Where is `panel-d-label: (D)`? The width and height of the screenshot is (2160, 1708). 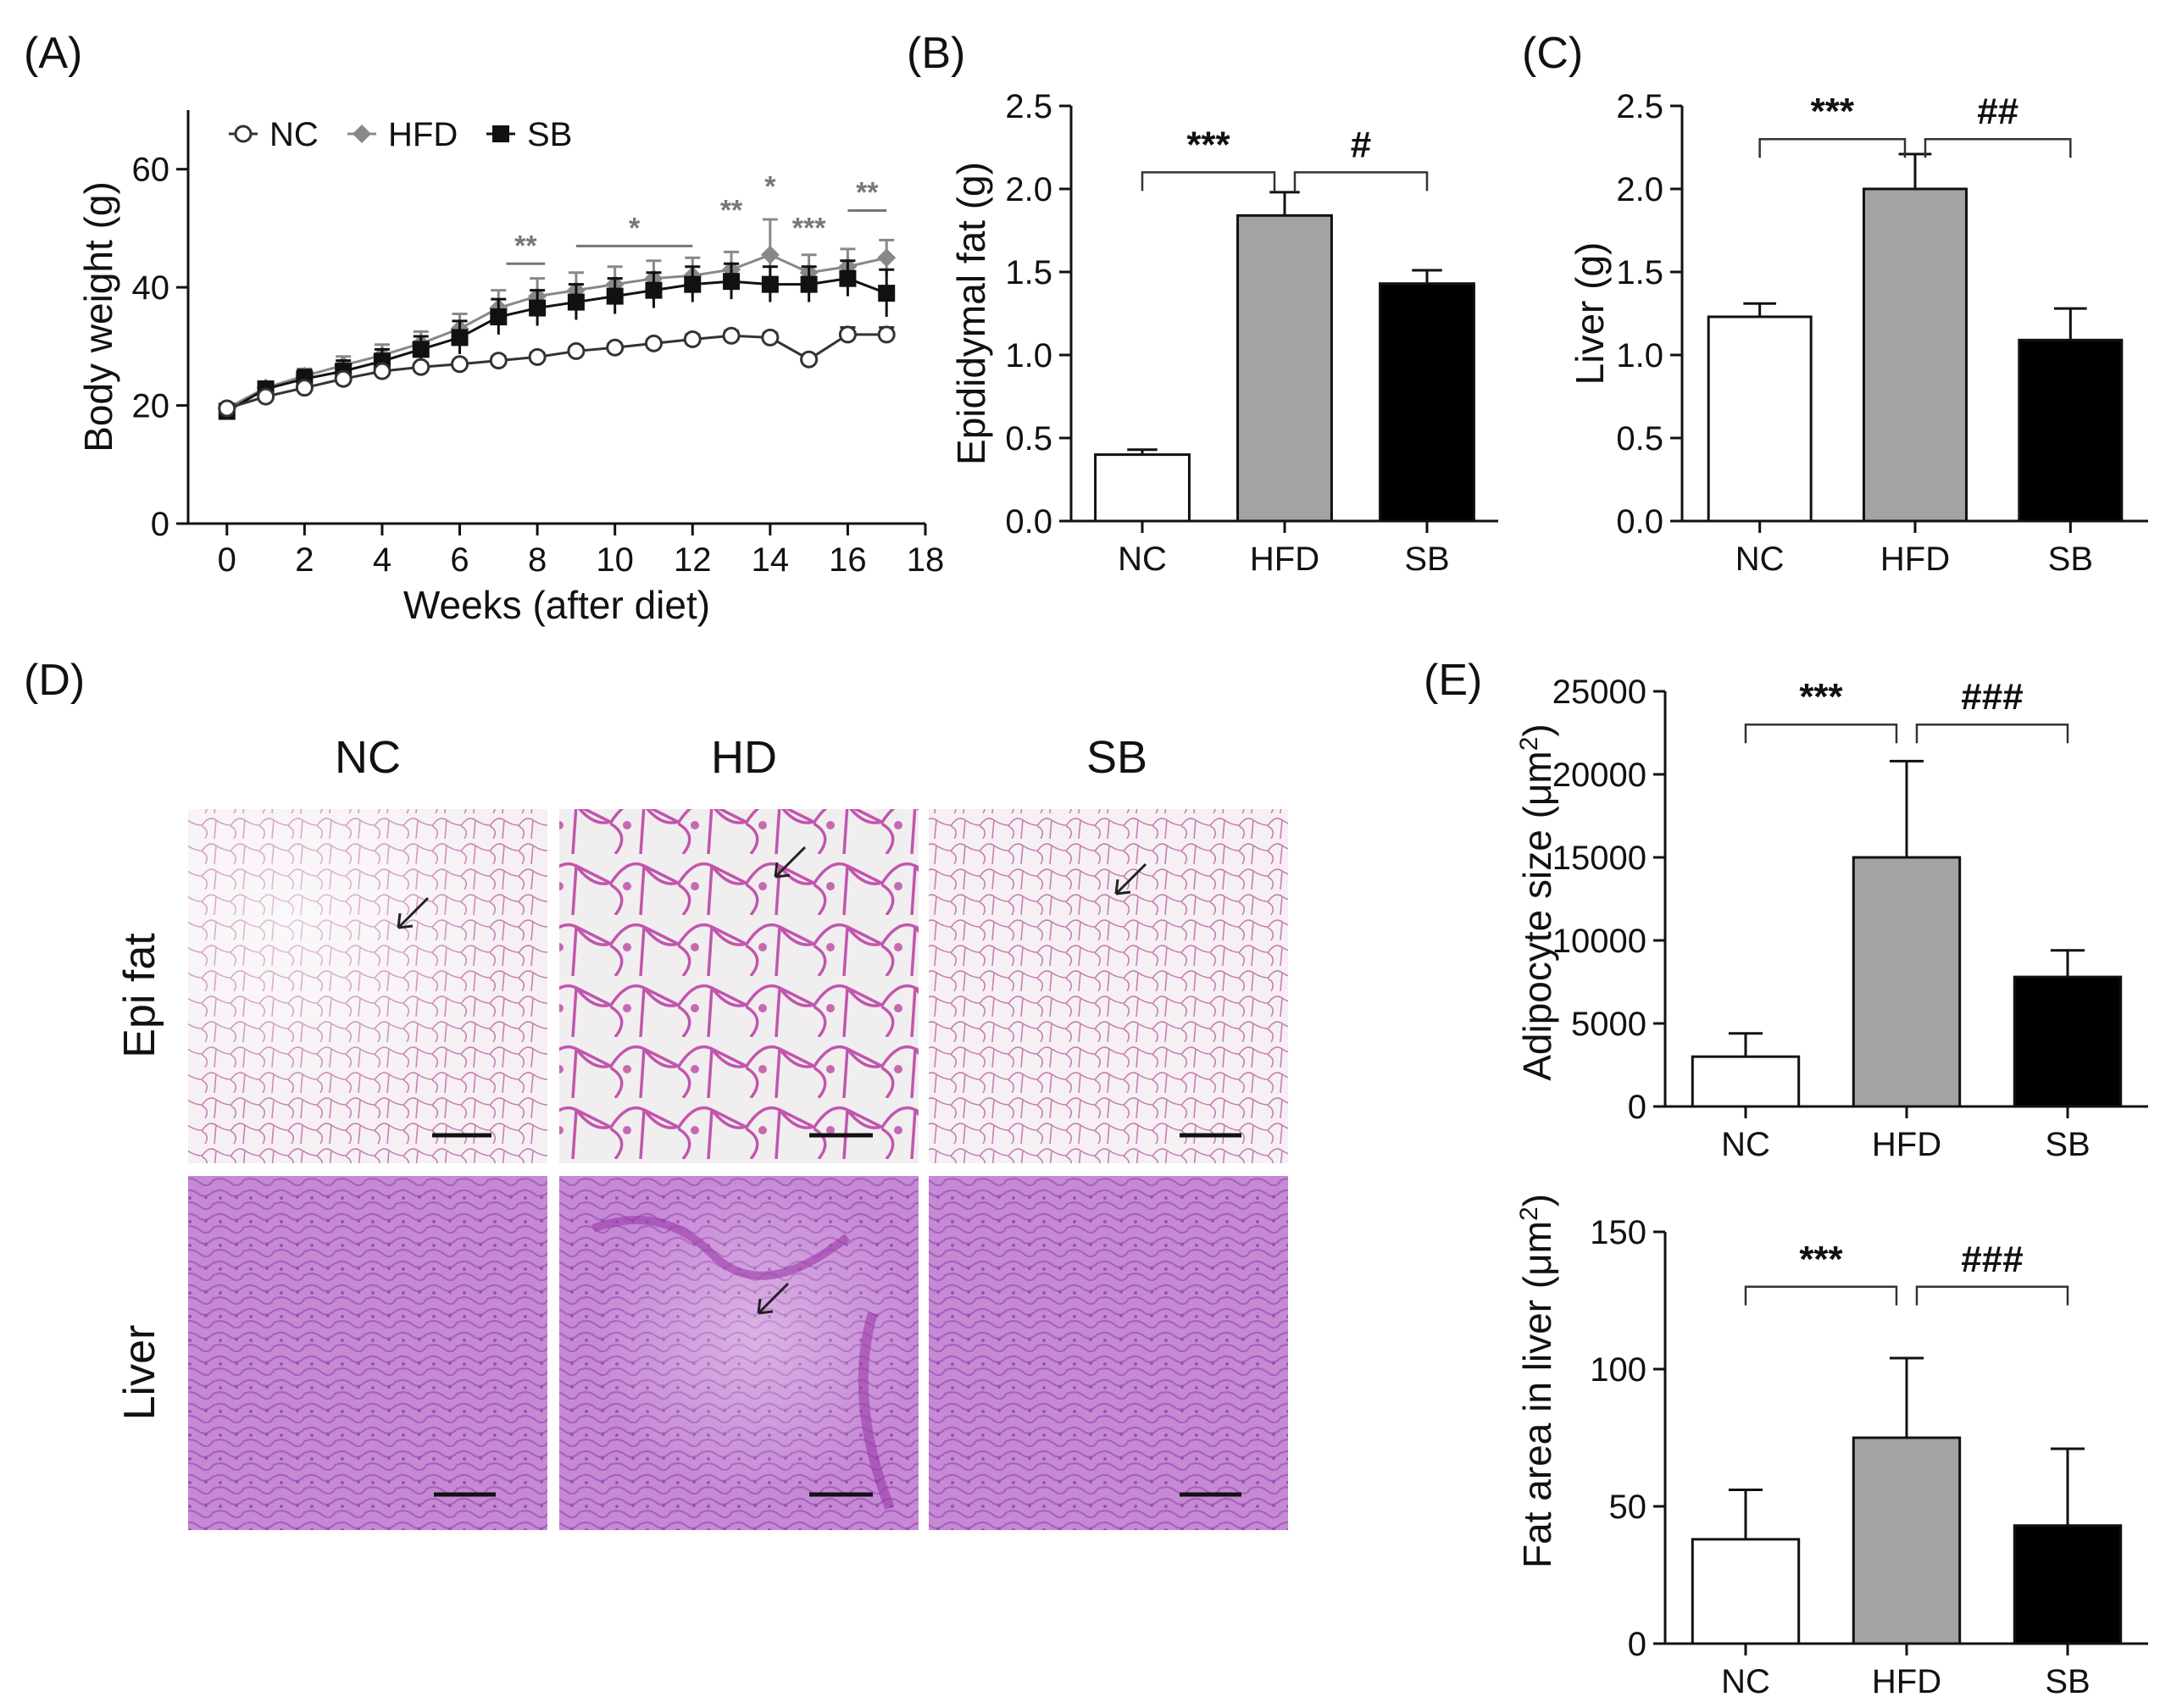 panel-d-label: (D) is located at coordinates (55, 680).